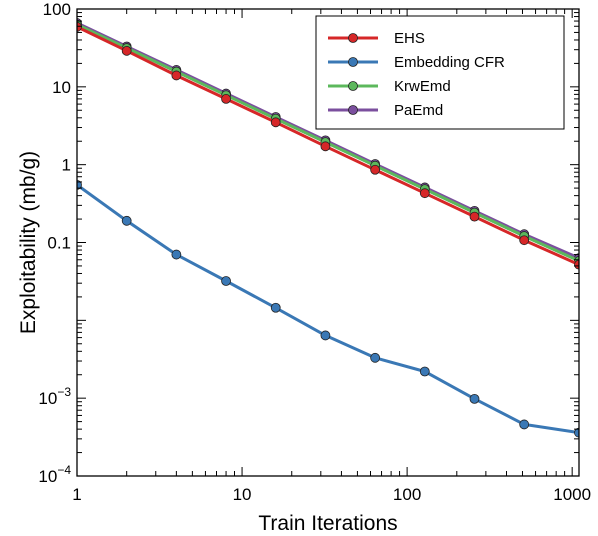 The height and width of the screenshot is (536, 598). I want to click on x-tick-label: 1, so click(76, 494).